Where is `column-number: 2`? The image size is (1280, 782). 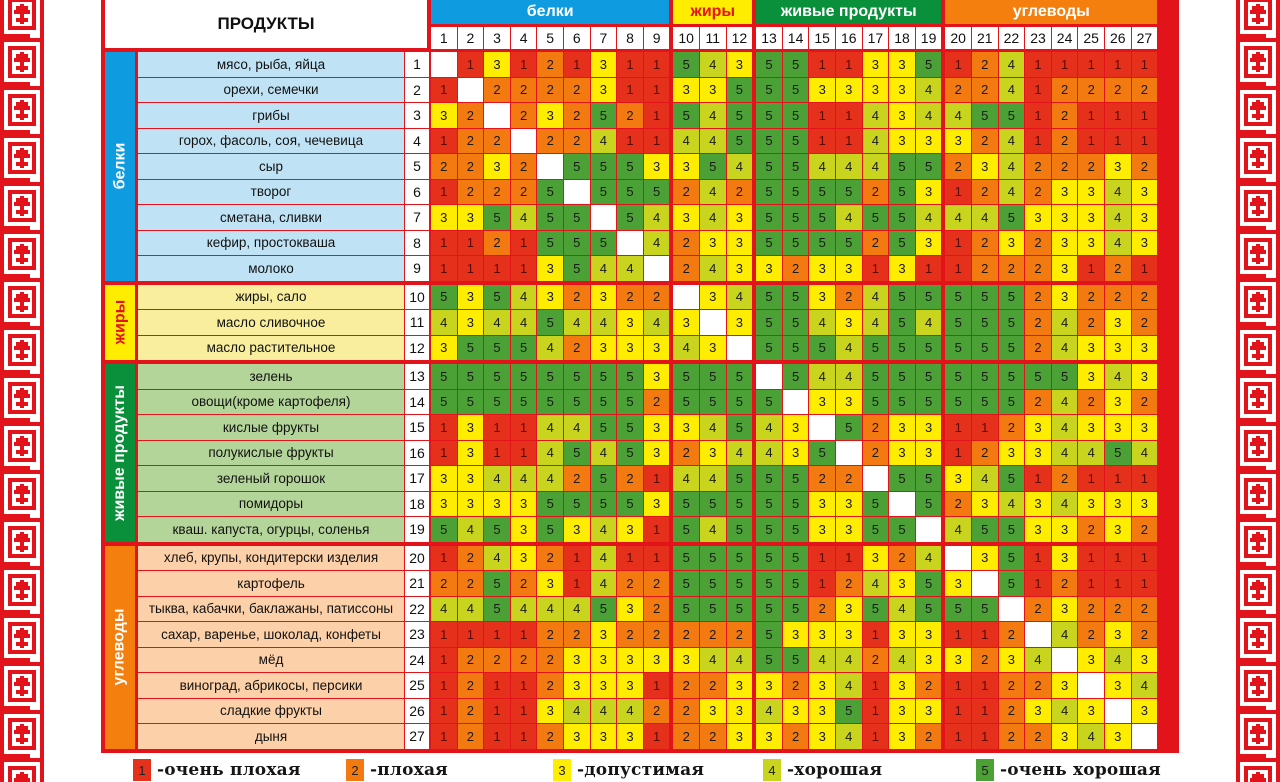 column-number: 2 is located at coordinates (470, 38).